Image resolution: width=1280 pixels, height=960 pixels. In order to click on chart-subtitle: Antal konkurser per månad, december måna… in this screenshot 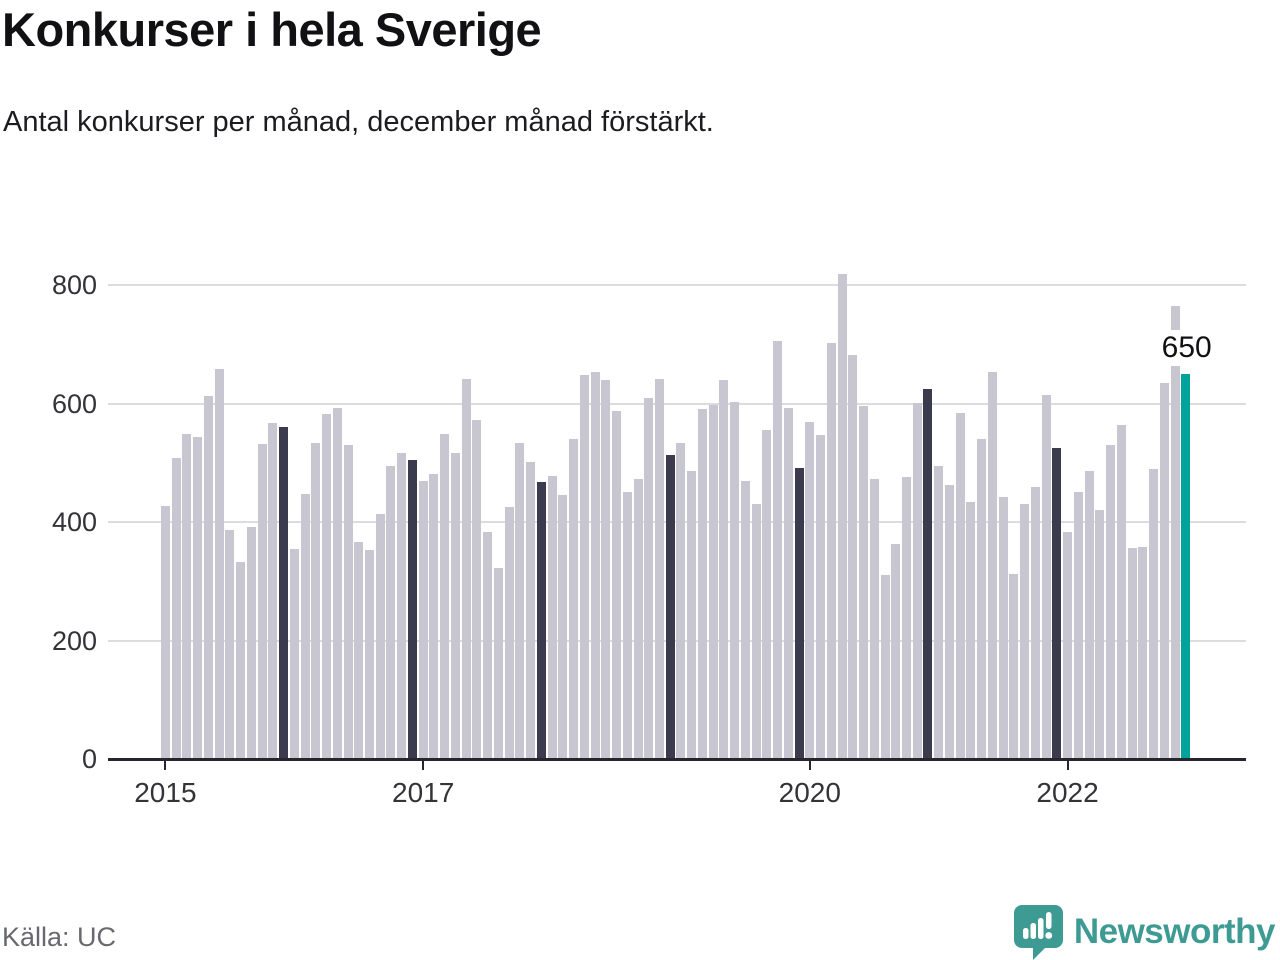, I will do `click(358, 122)`.